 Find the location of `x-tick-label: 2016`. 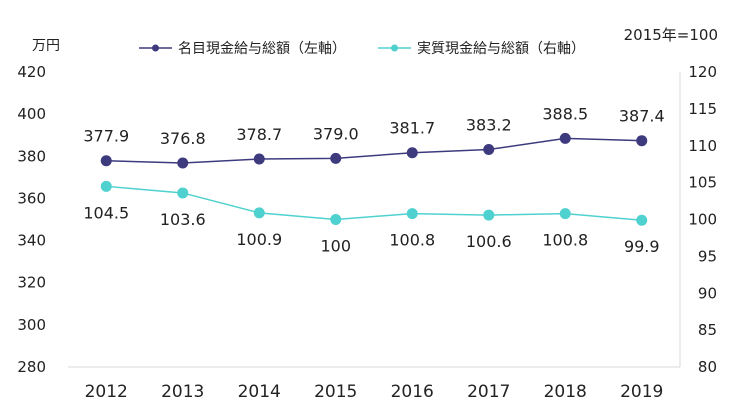

x-tick-label: 2016 is located at coordinates (412, 392).